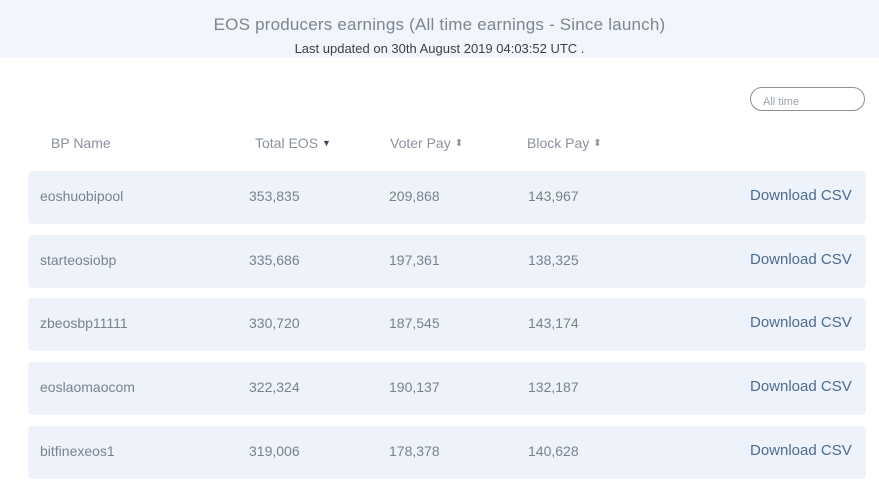  Describe the element at coordinates (558, 143) in the screenshot. I see `column-header-label: Block Pay` at that location.